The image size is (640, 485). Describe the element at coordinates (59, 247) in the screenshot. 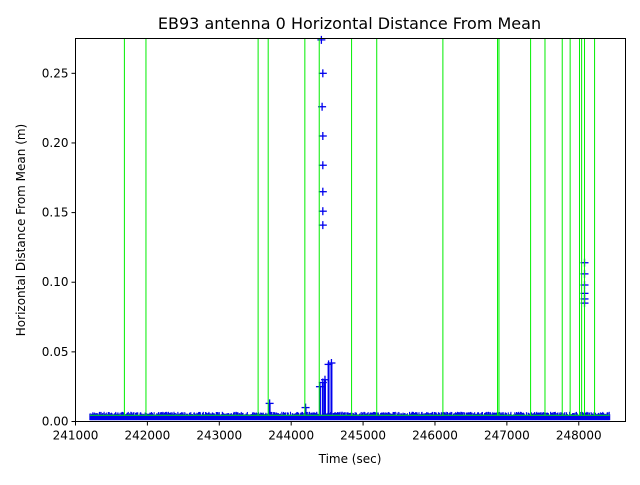

I see `y-axis-ticks: 0.00 0.05 0.10 0.15 0.20 0.25` at that location.